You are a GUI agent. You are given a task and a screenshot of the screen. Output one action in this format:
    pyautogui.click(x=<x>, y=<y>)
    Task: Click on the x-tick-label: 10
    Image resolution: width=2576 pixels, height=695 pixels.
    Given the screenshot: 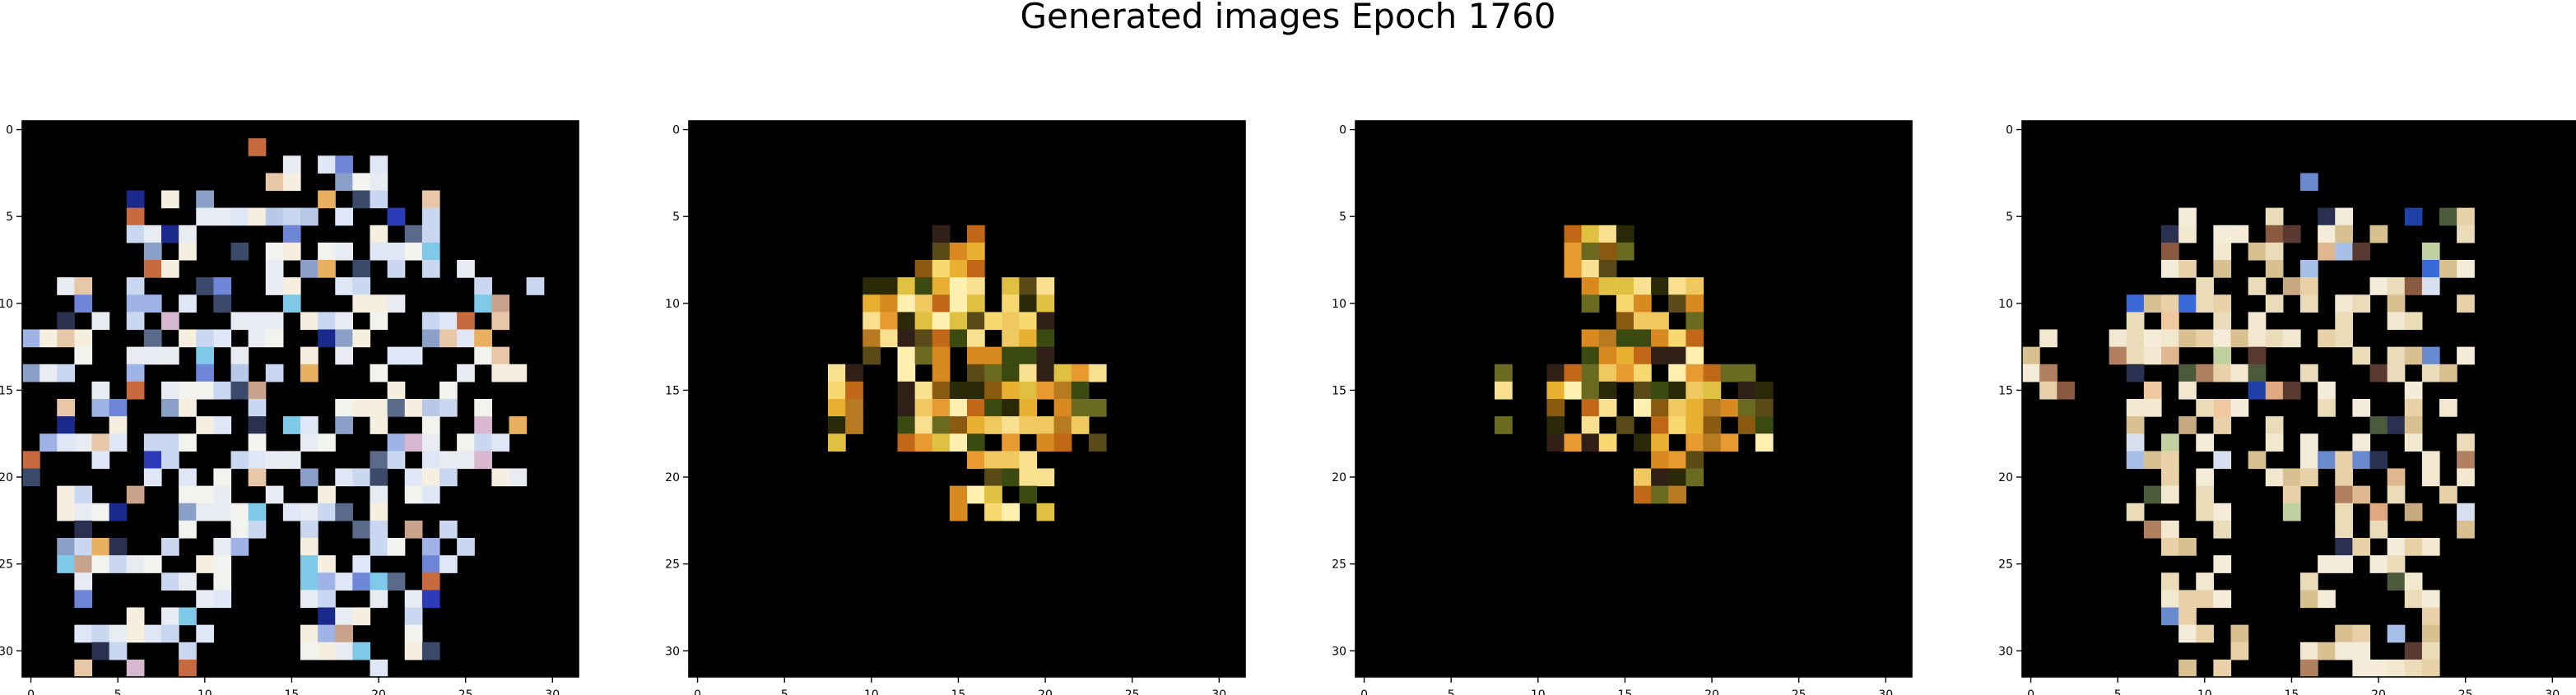 What is the action you would take?
    pyautogui.click(x=2204, y=691)
    